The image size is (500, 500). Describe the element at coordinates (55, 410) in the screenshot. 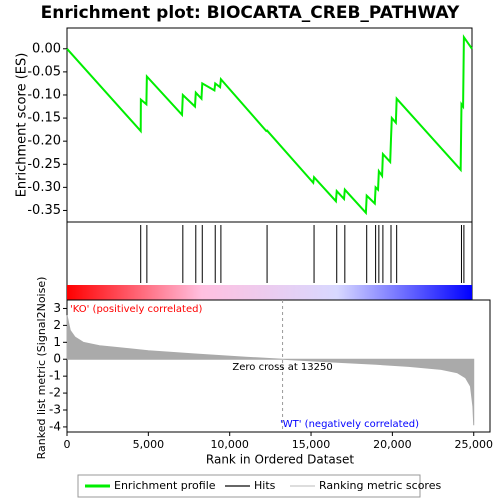

I see `y-tick-label: -3` at that location.